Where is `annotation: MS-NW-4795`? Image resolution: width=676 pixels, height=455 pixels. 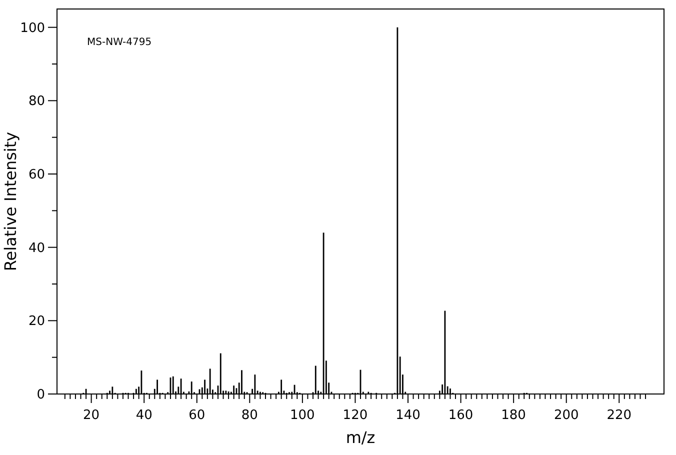
annotation: MS-NW-4795 is located at coordinates (119, 42).